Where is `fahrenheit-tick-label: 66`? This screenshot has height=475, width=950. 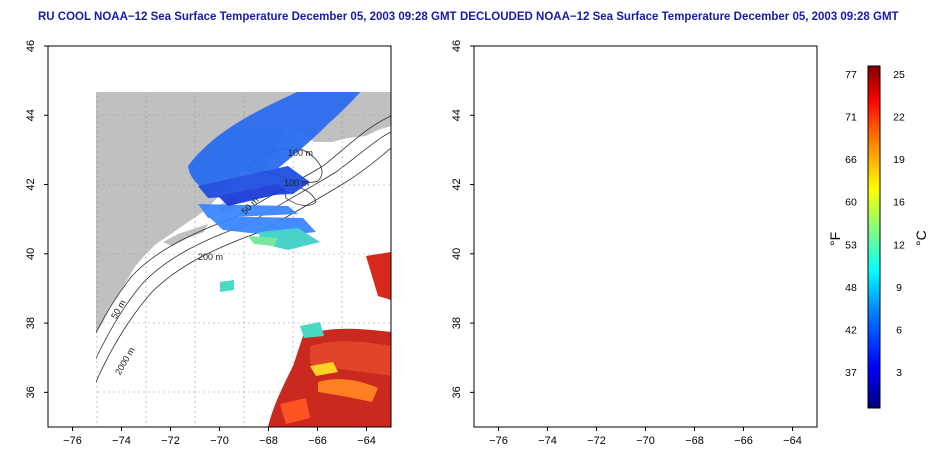 fahrenheit-tick-label: 66 is located at coordinates (851, 160).